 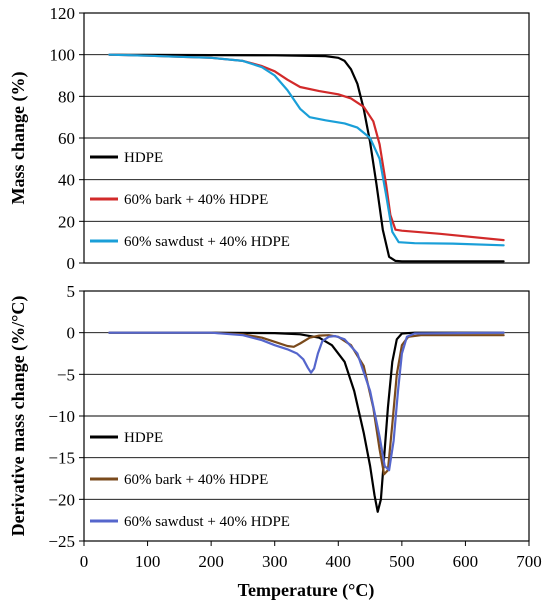 What do you see at coordinates (148, 561) in the screenshot?
I see `x-tick-label: 100` at bounding box center [148, 561].